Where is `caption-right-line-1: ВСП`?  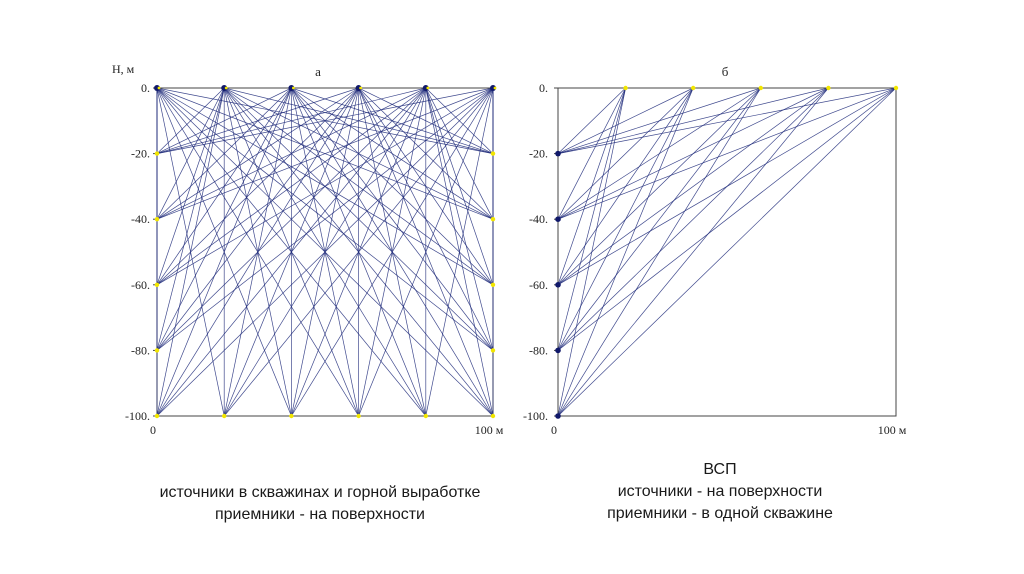
caption-right-line-1: ВСП is located at coordinates (720, 469).